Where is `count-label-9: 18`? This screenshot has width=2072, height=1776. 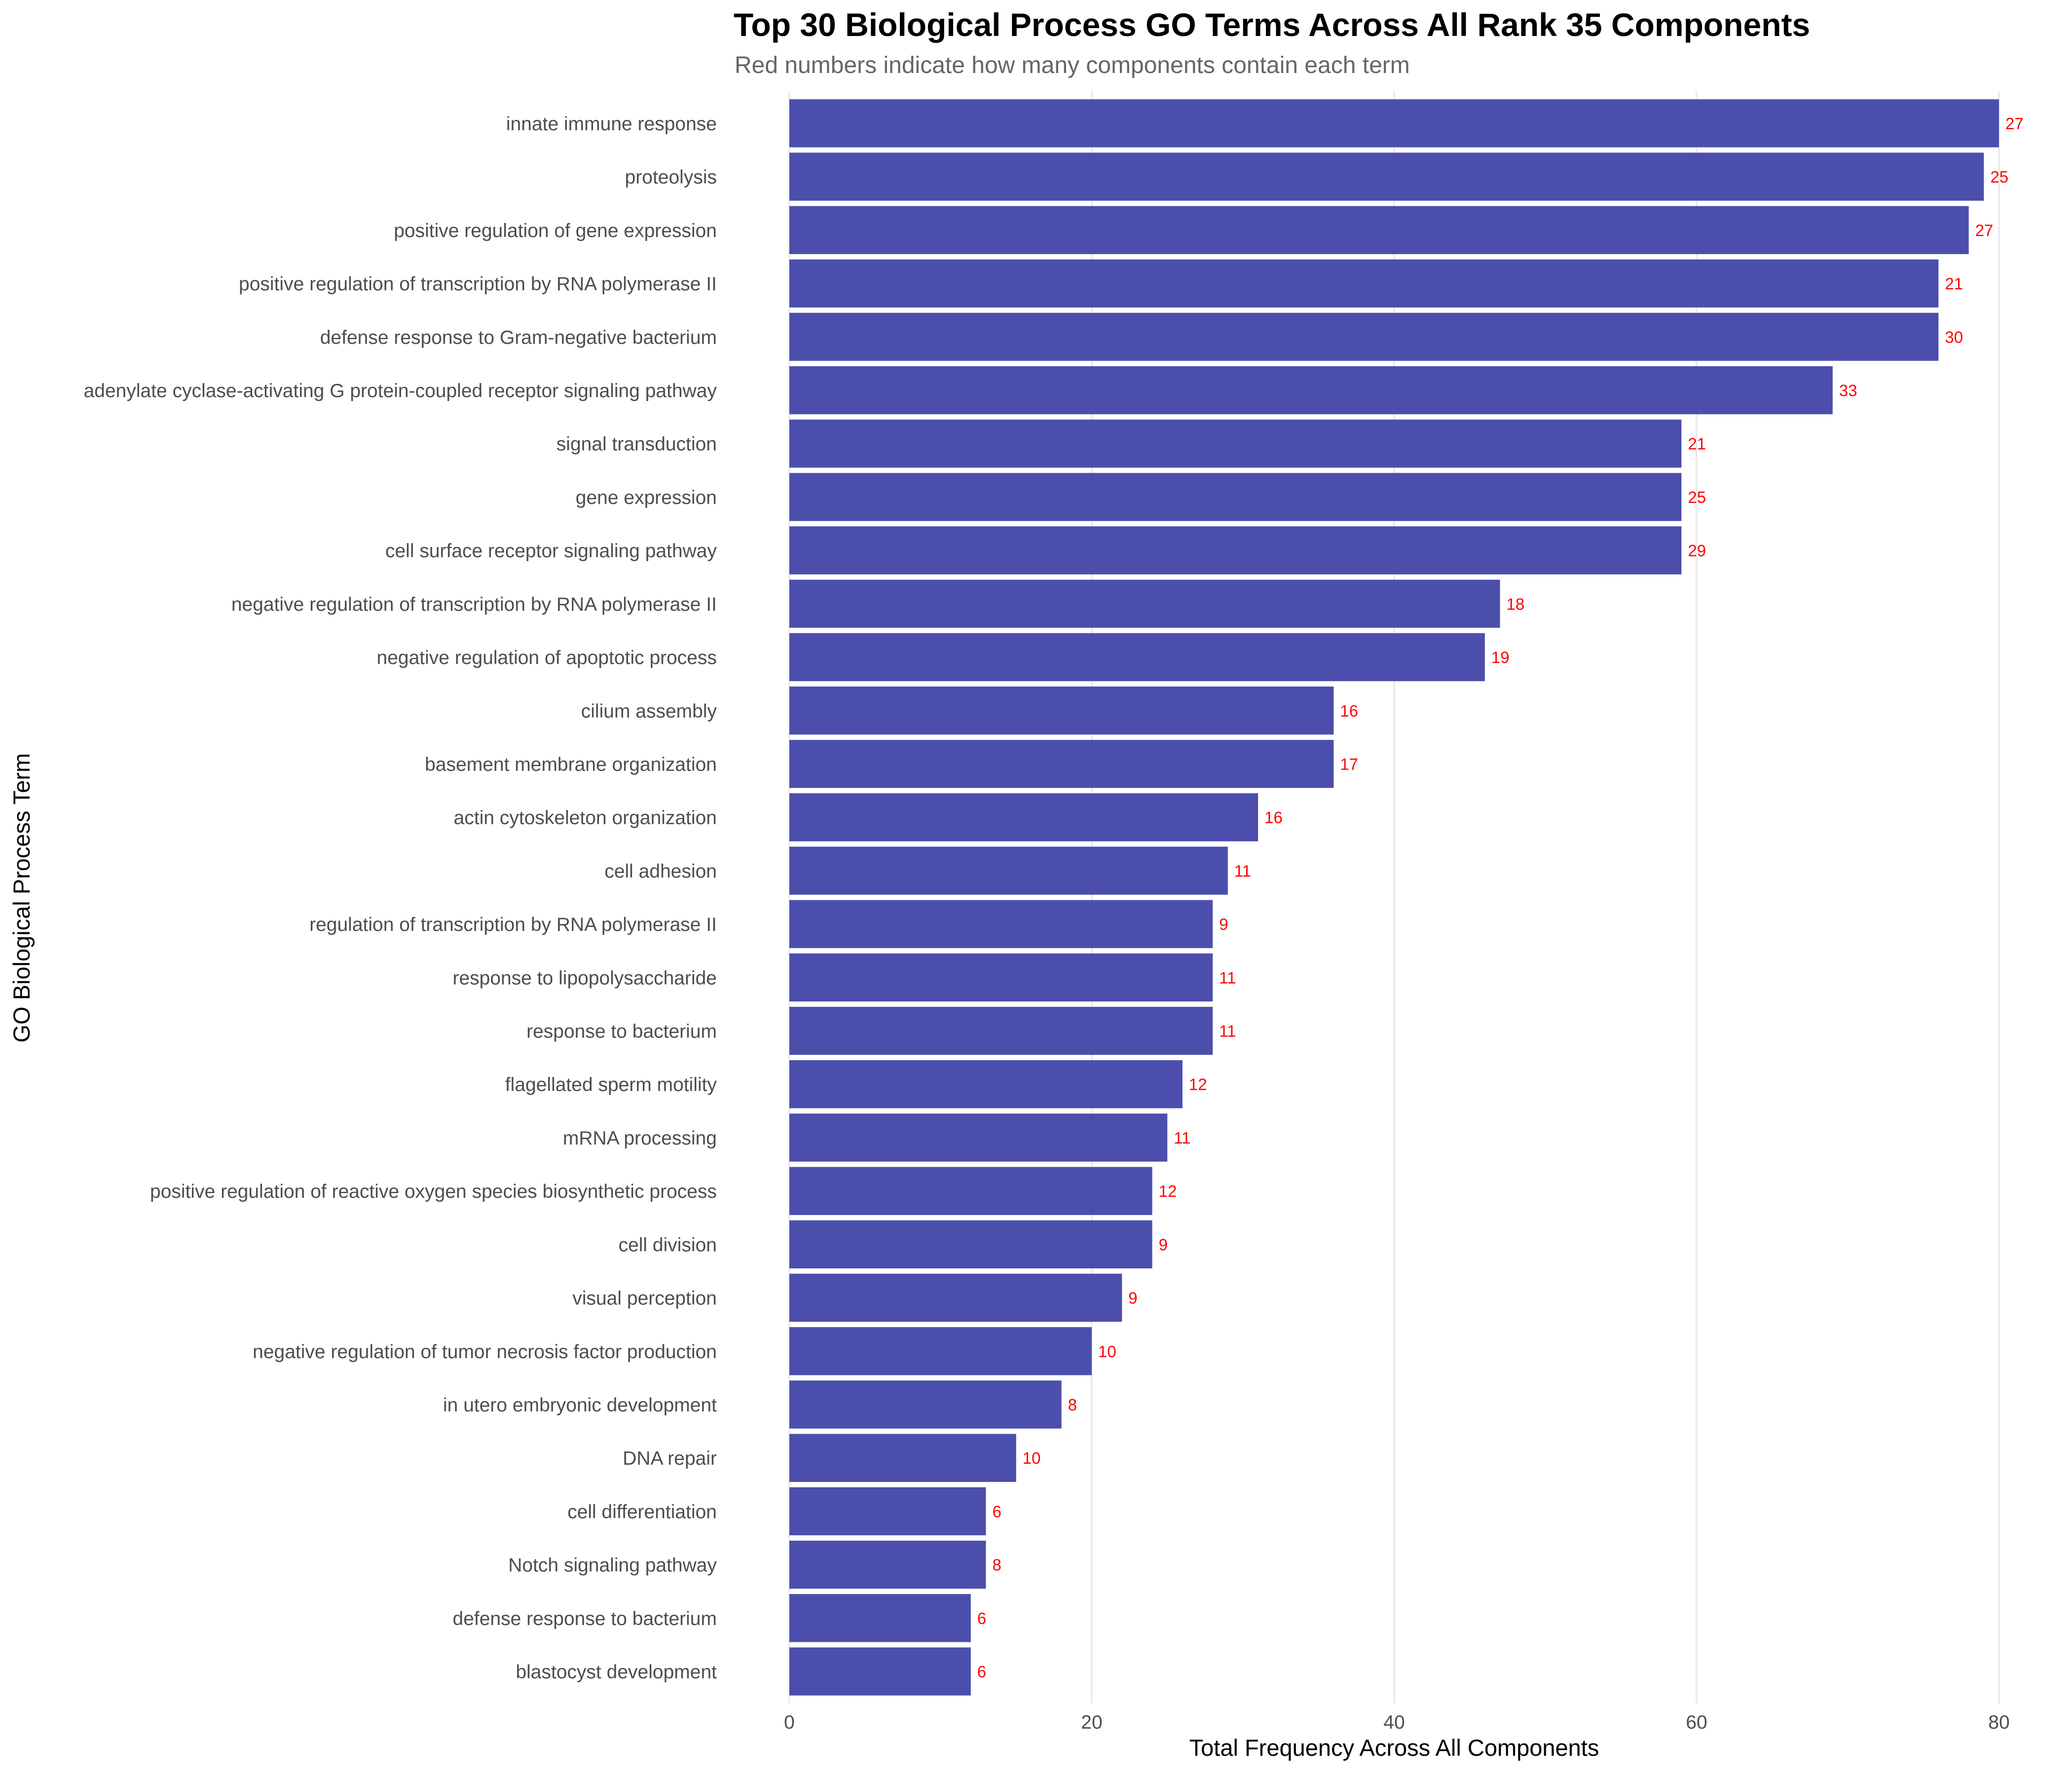
count-label-9: 18 is located at coordinates (1516, 604).